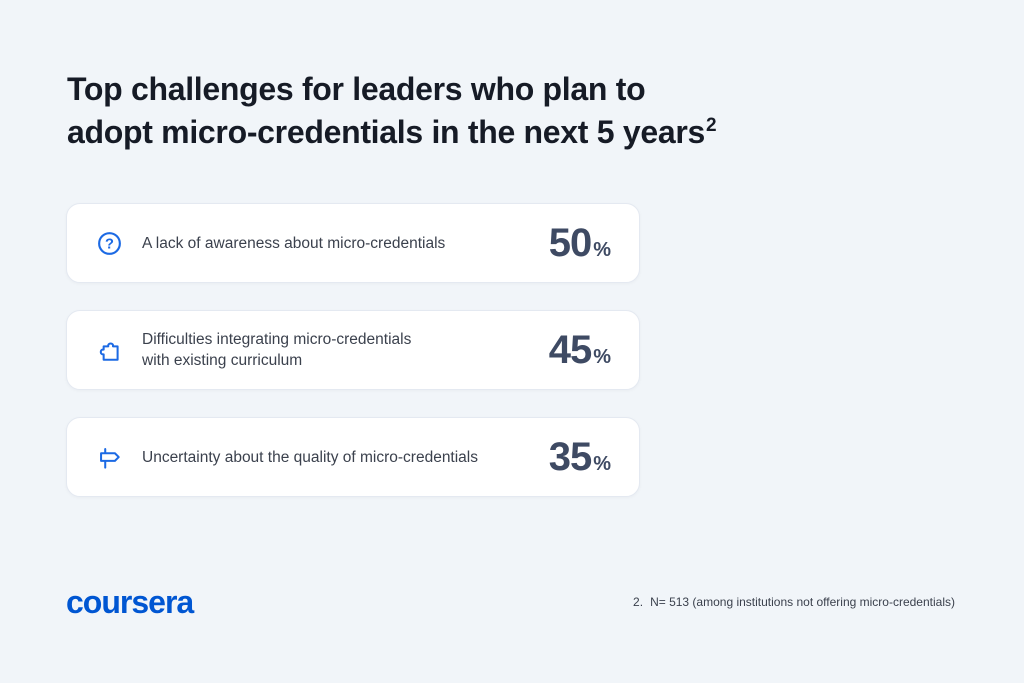 This screenshot has height=683, width=1024. Describe the element at coordinates (638, 602) in the screenshot. I see `footnote-marker: 2.` at that location.